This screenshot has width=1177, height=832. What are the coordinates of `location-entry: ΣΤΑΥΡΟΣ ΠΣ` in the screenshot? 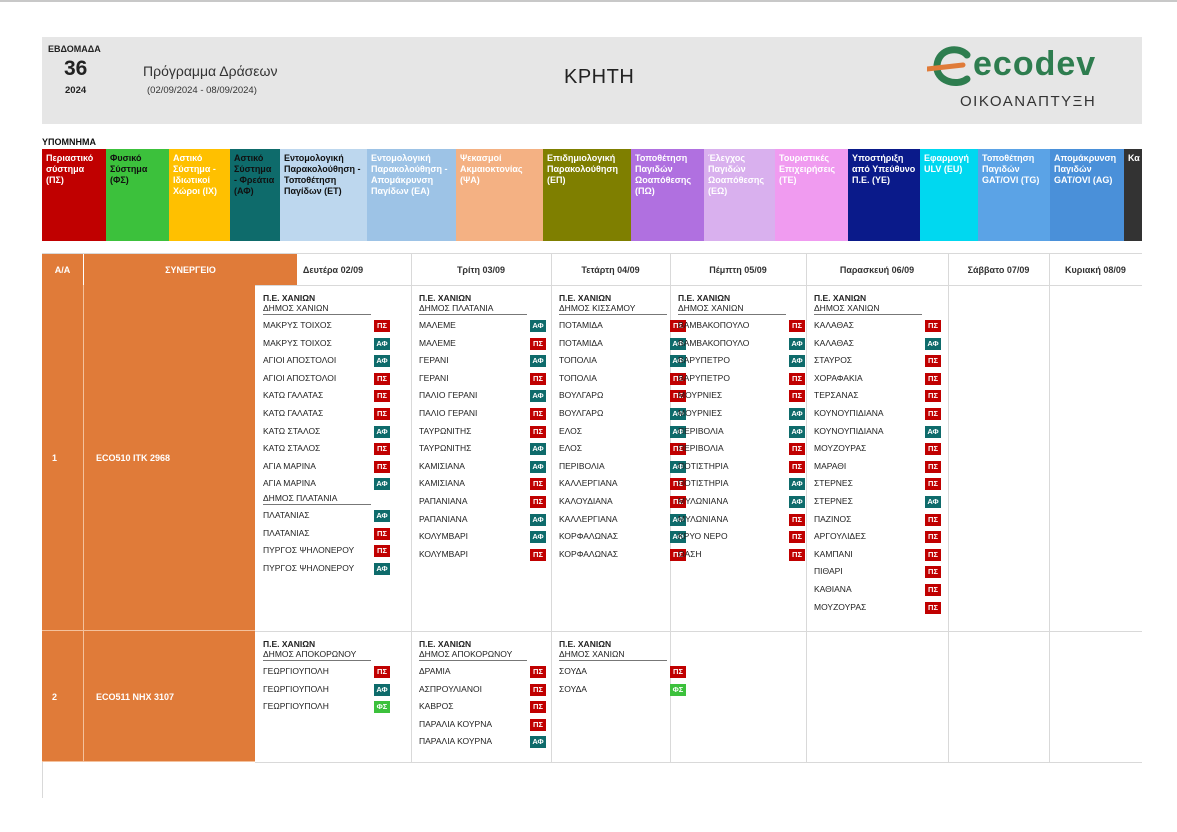 It's located at (877, 361).